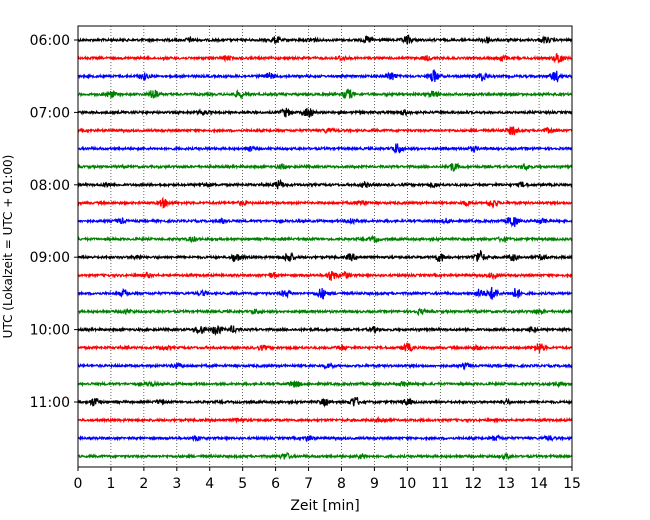 The image size is (650, 520). Describe the element at coordinates (50, 186) in the screenshot. I see `y-tick-label: 08:00` at that location.